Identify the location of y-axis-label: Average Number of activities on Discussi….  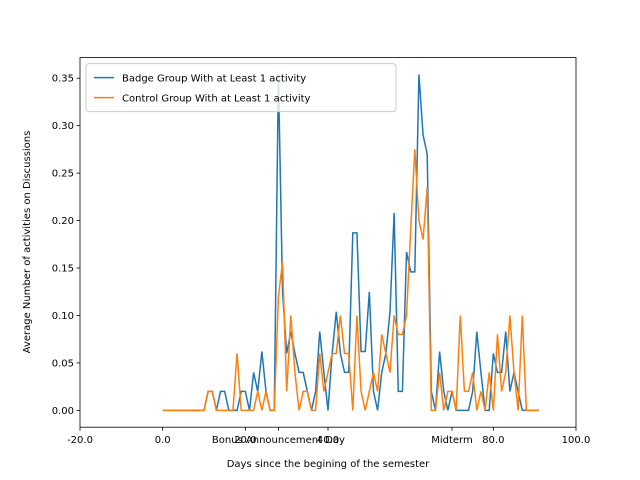
(27, 242).